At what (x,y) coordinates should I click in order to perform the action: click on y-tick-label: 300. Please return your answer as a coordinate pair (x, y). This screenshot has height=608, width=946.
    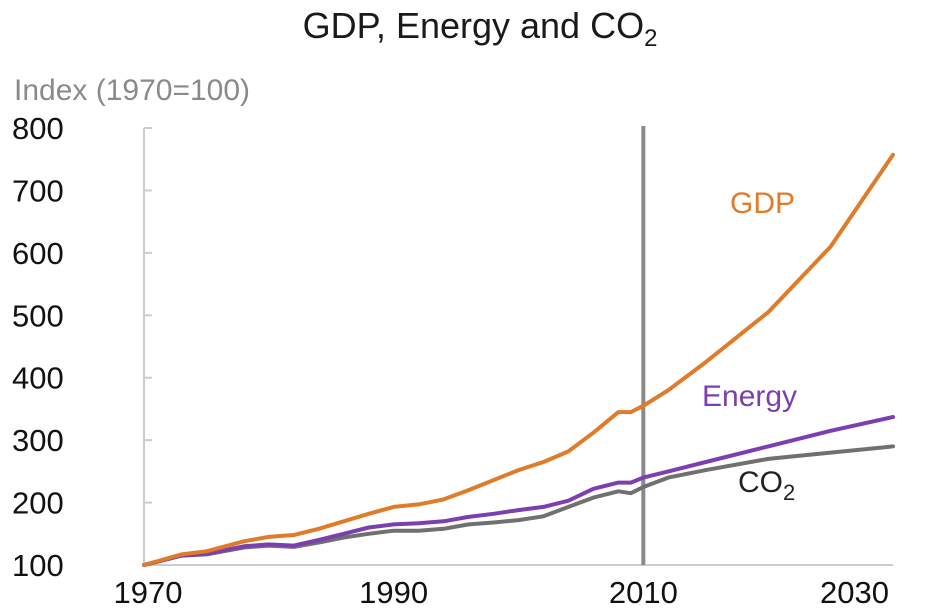
    Looking at the image, I should click on (38, 440).